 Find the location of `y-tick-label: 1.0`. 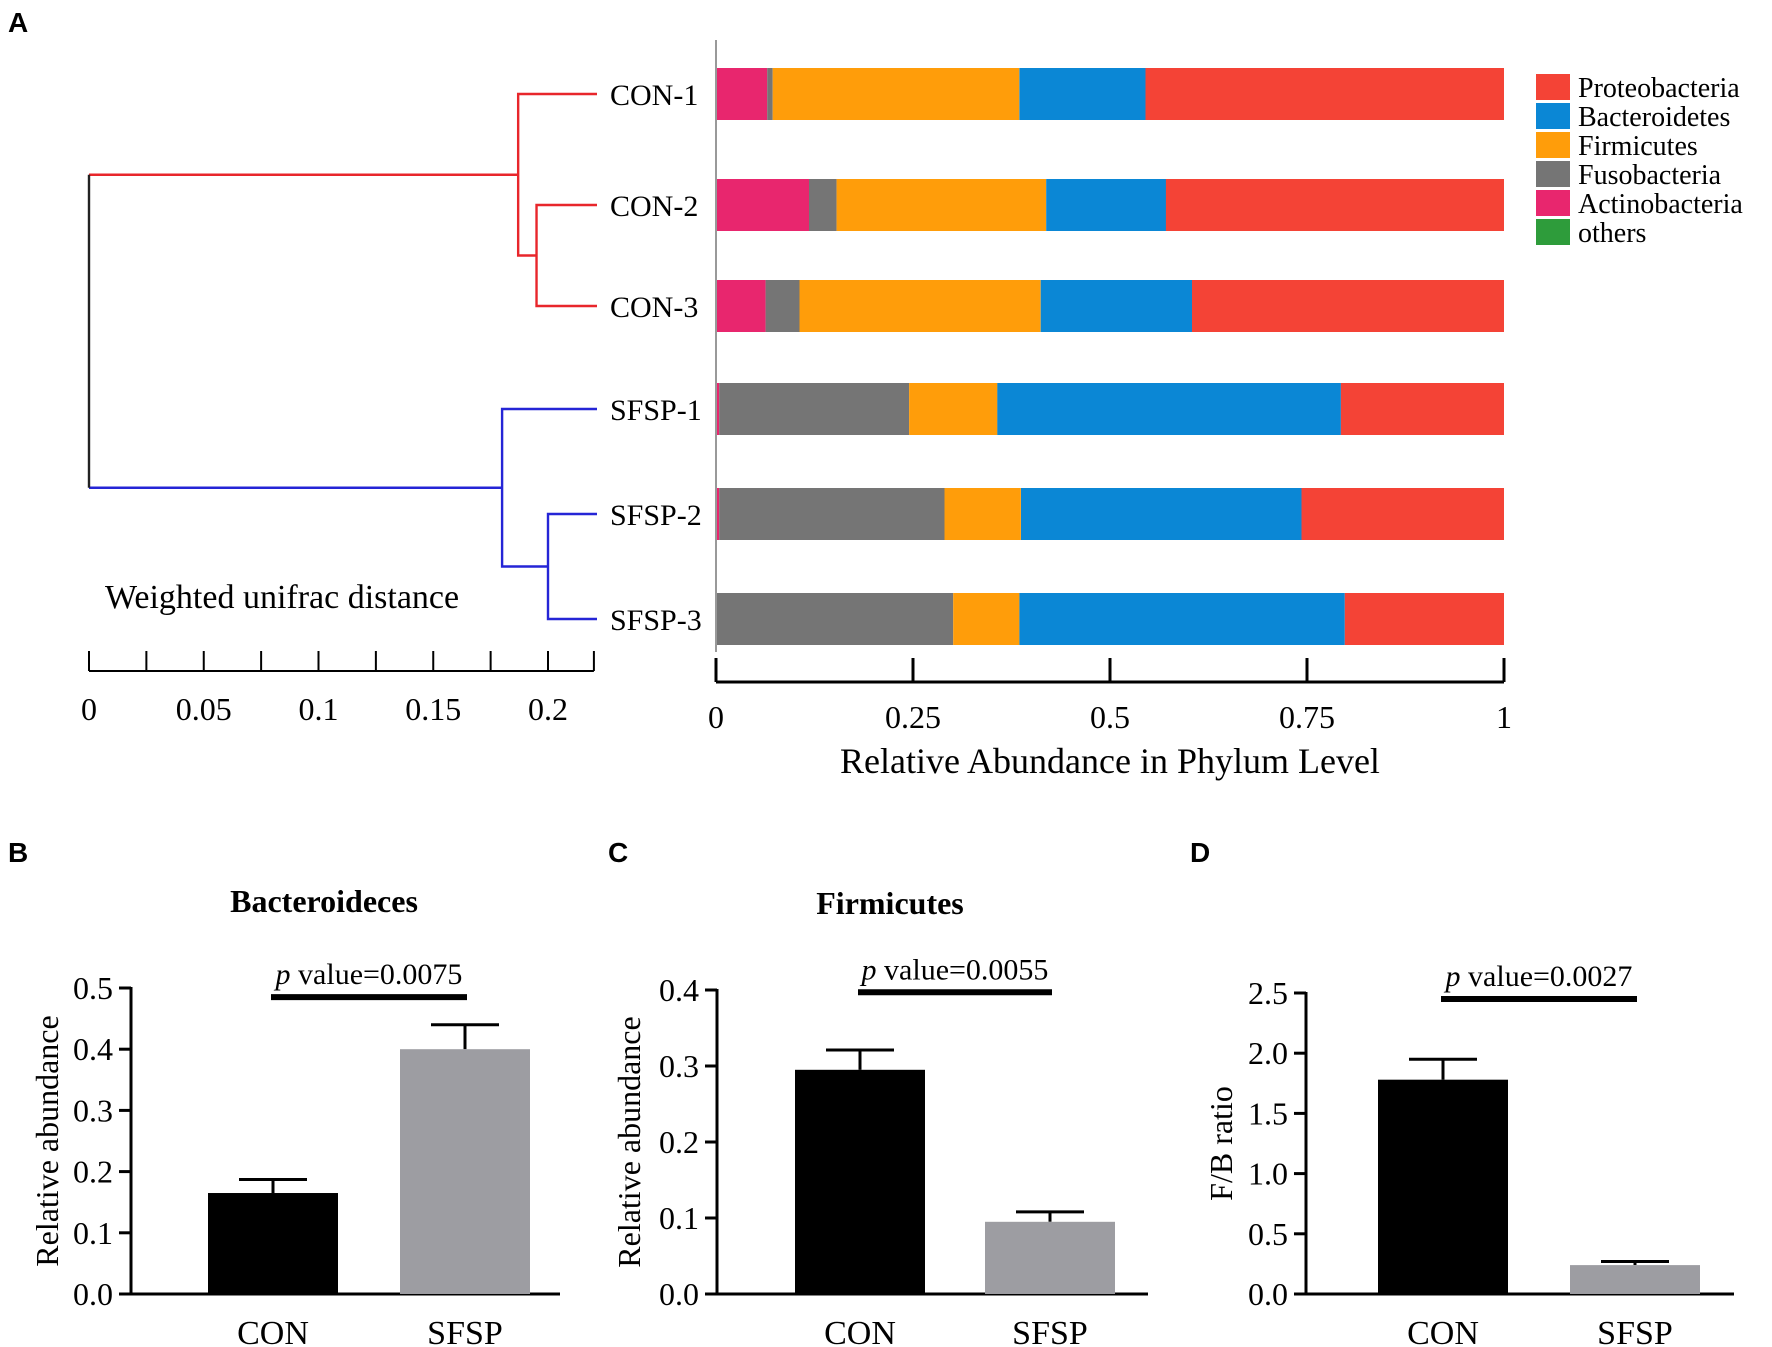

y-tick-label: 1.0 is located at coordinates (1268, 1174).